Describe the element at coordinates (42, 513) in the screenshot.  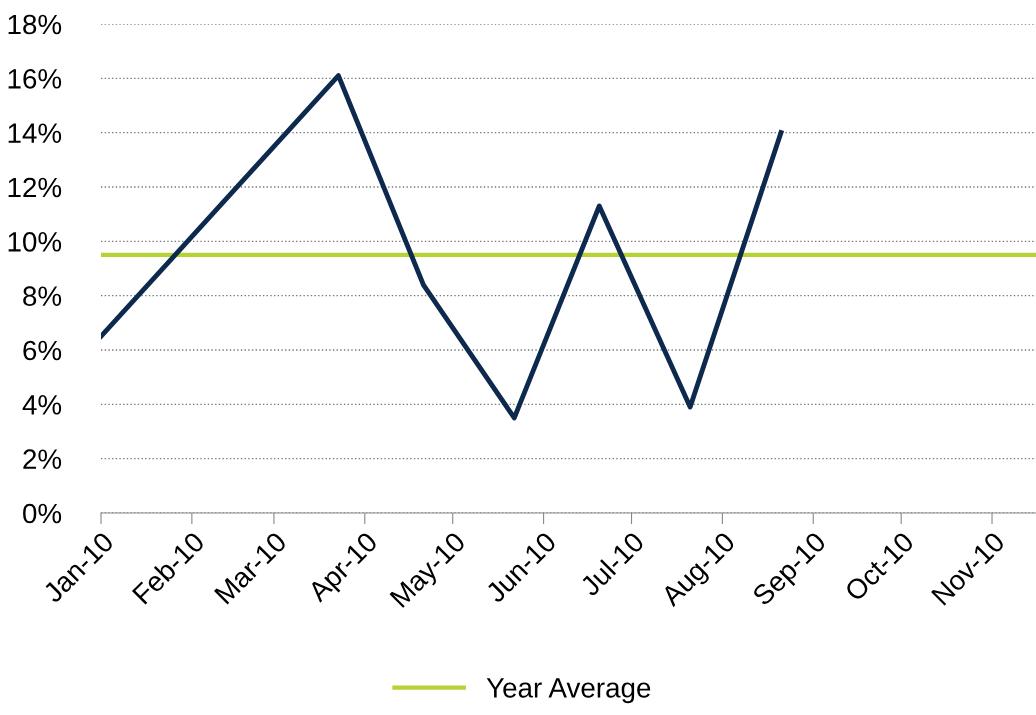
I see `y-tick-label: 0%` at that location.